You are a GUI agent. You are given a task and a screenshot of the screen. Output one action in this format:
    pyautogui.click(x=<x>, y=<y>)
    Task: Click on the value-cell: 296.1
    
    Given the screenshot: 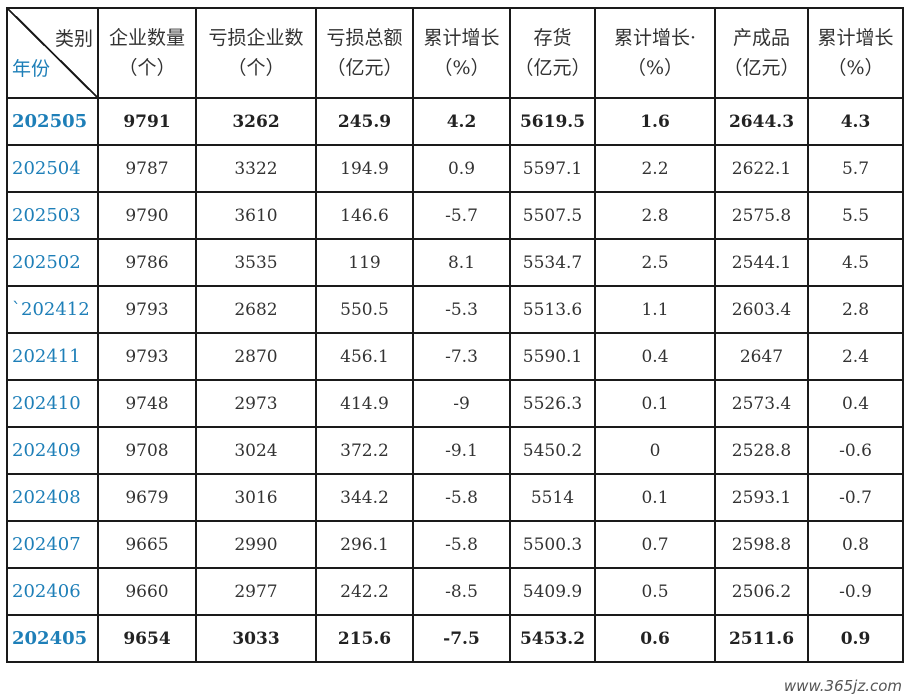 What is the action you would take?
    pyautogui.click(x=364, y=544)
    